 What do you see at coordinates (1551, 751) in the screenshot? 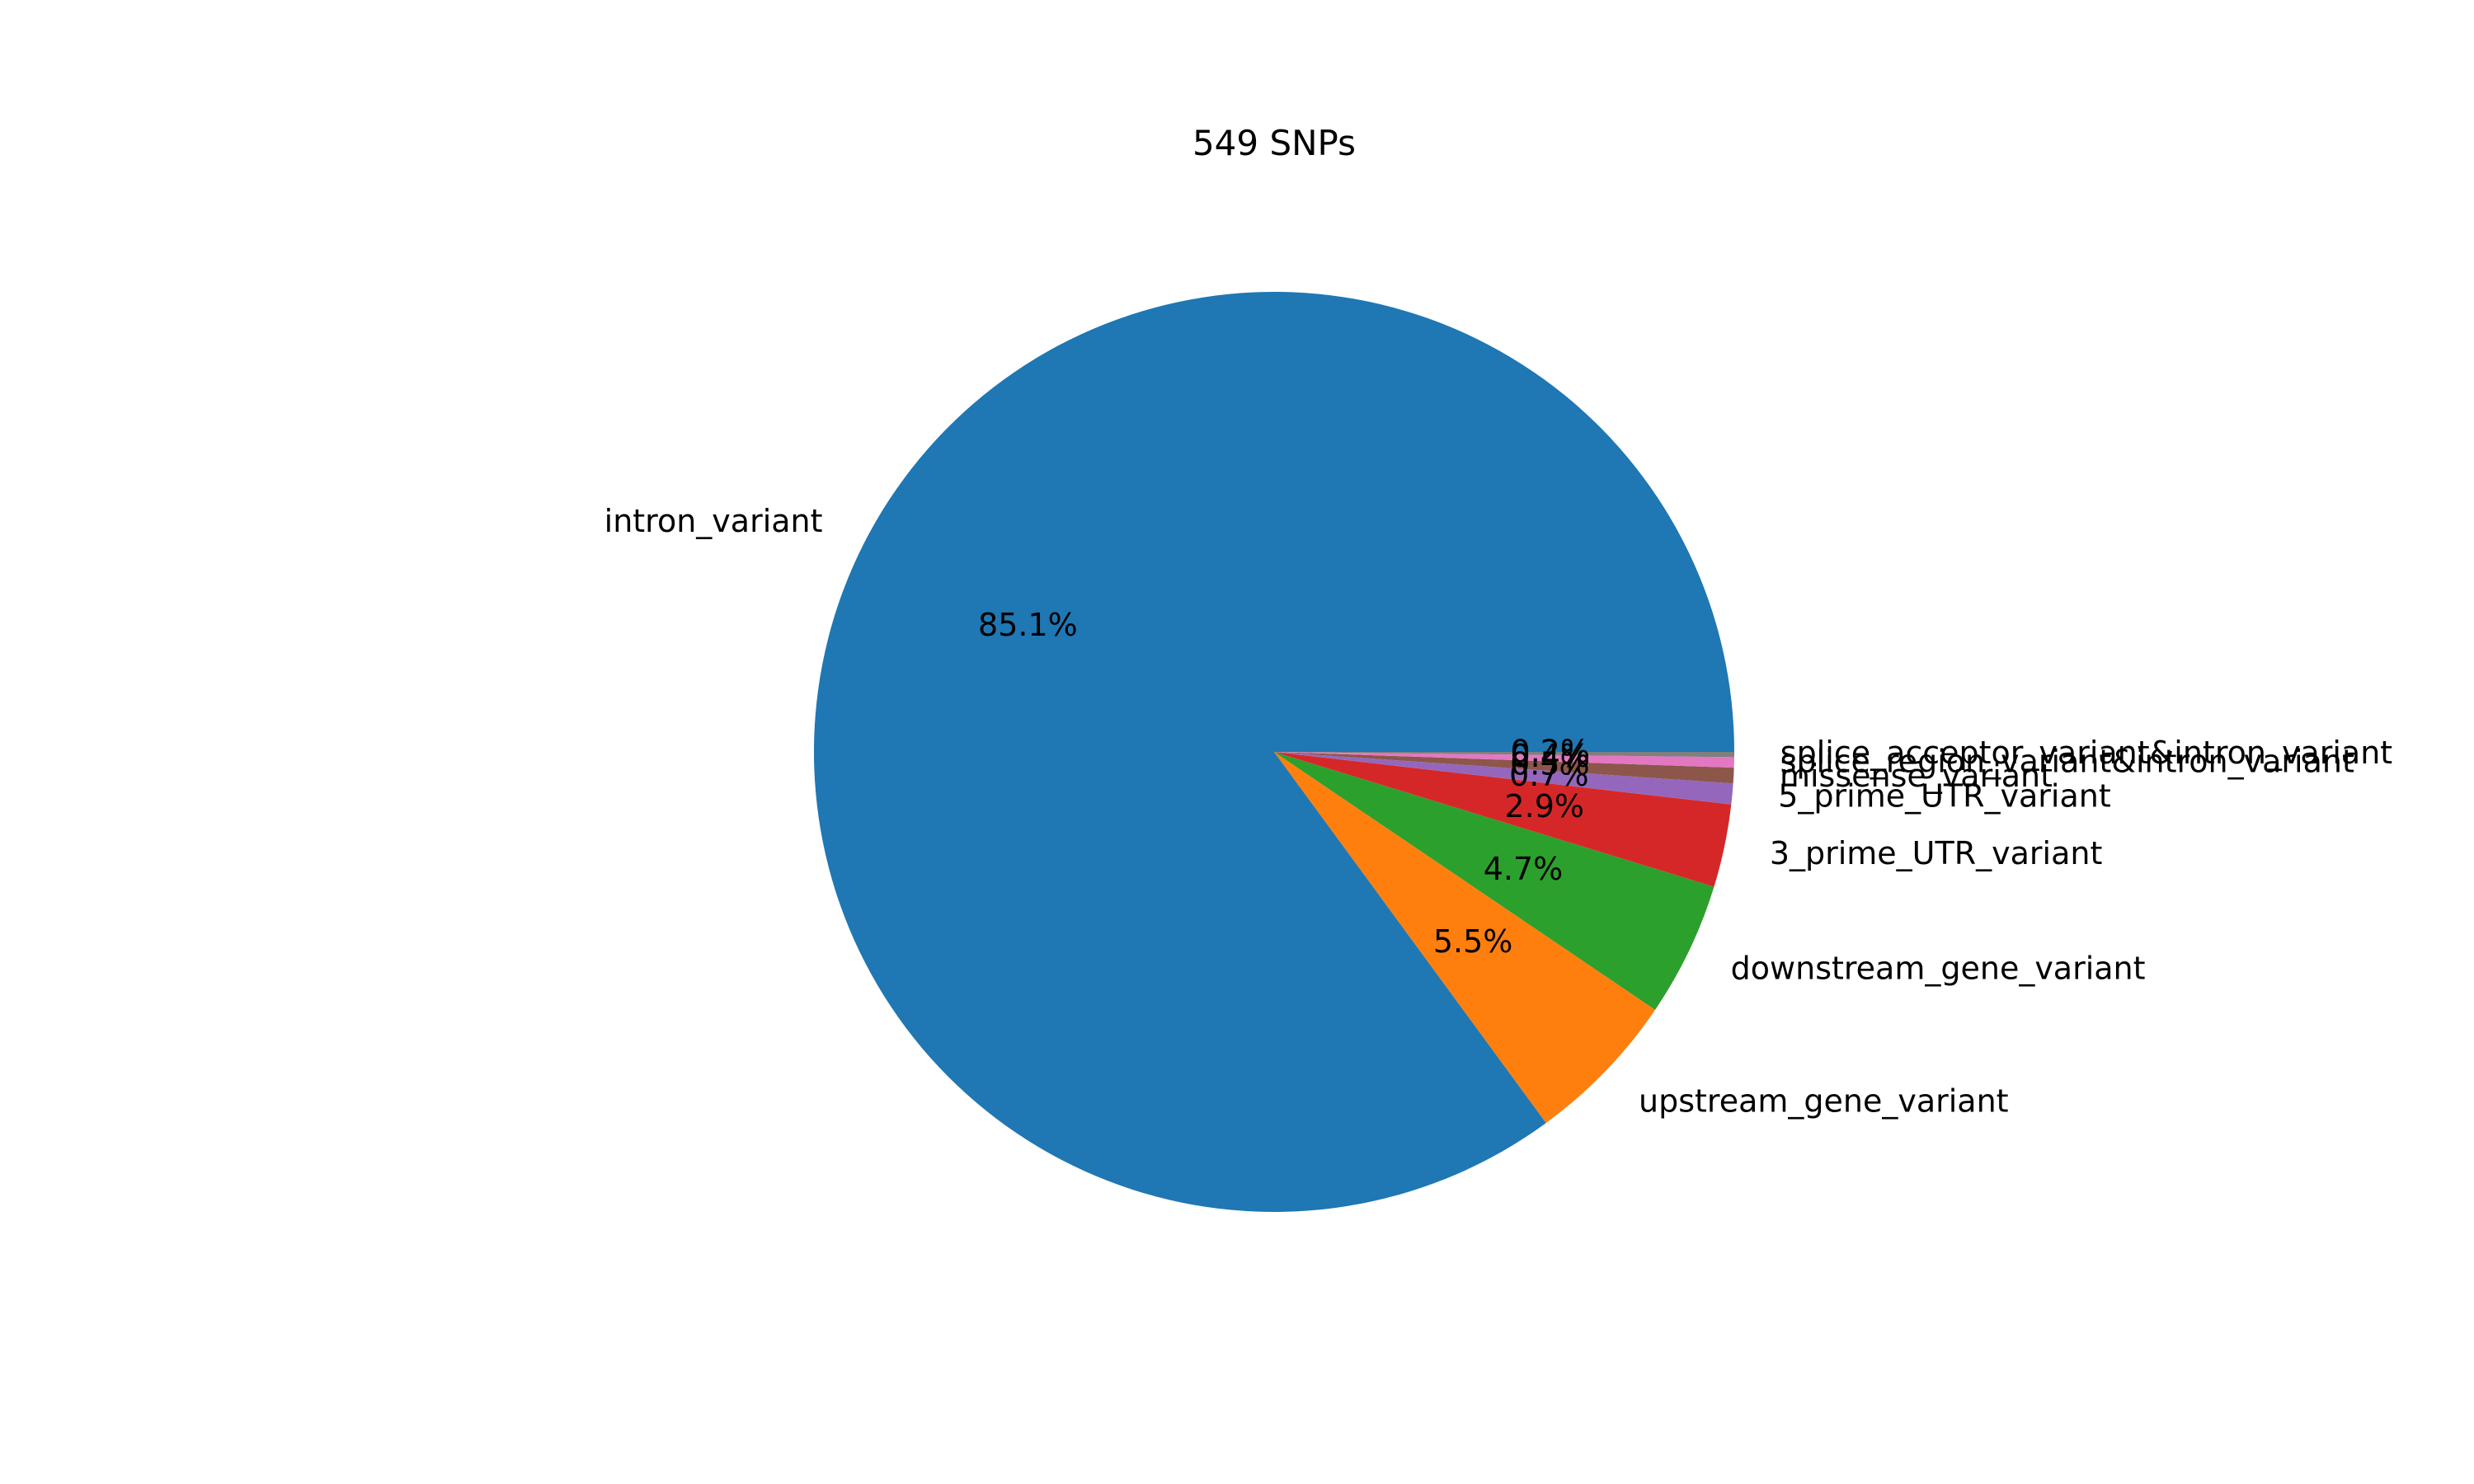
I see `slice-percent-splice-acceptor-variant-intron-variant: 0.2%` at bounding box center [1551, 751].